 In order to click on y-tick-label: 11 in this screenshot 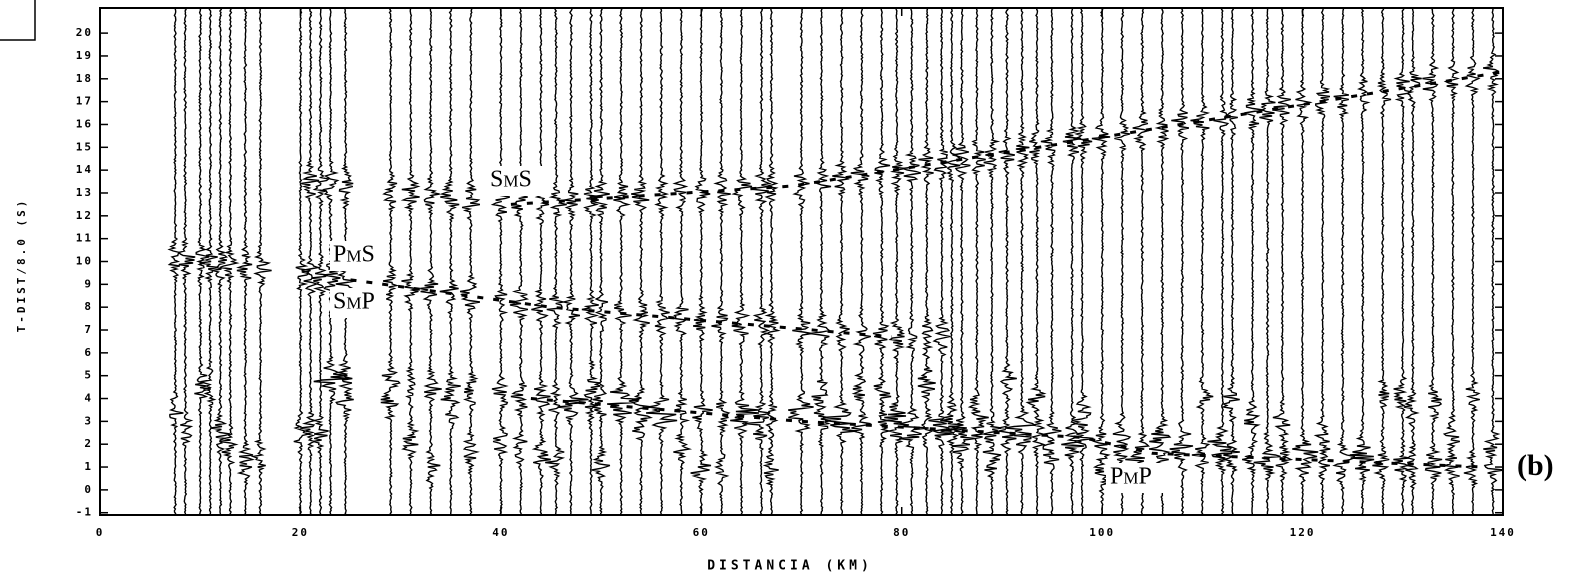, I will do `click(84, 238)`.